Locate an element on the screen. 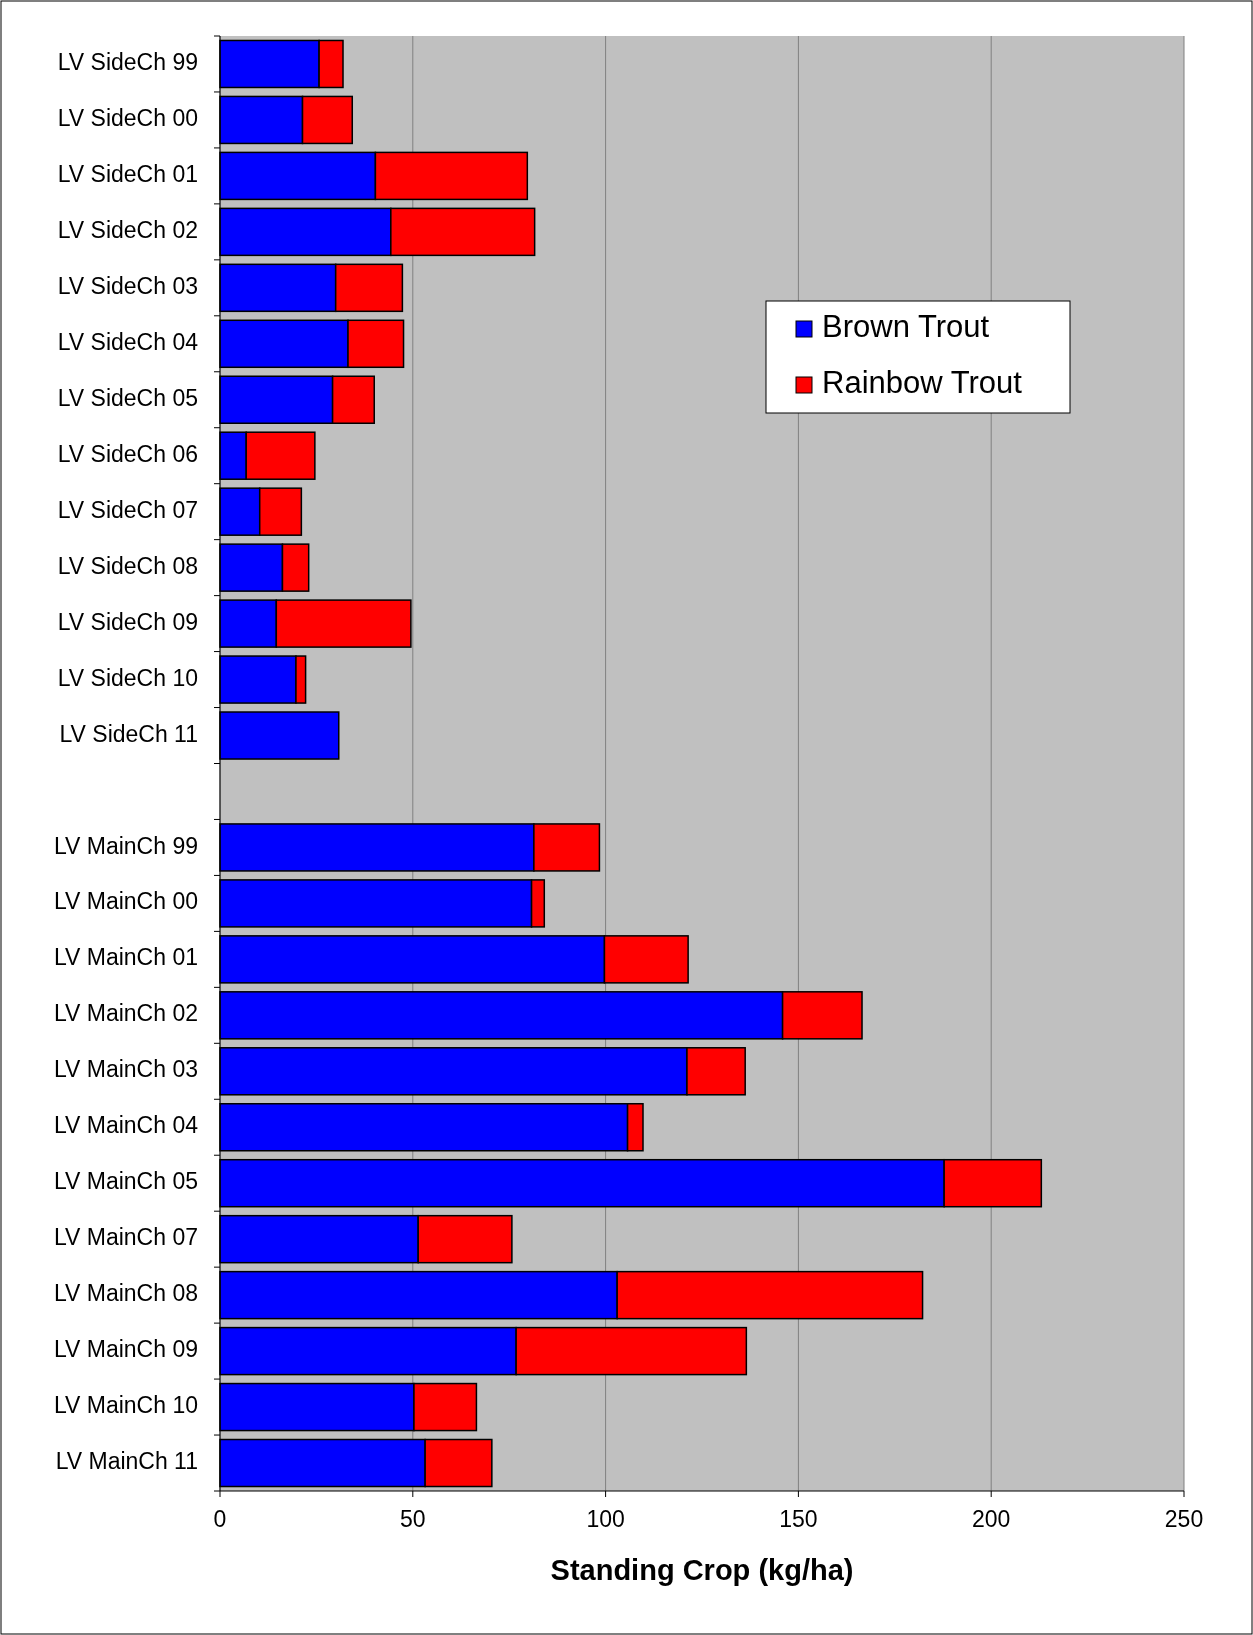  x-tick-label: 250 is located at coordinates (1184, 1519).